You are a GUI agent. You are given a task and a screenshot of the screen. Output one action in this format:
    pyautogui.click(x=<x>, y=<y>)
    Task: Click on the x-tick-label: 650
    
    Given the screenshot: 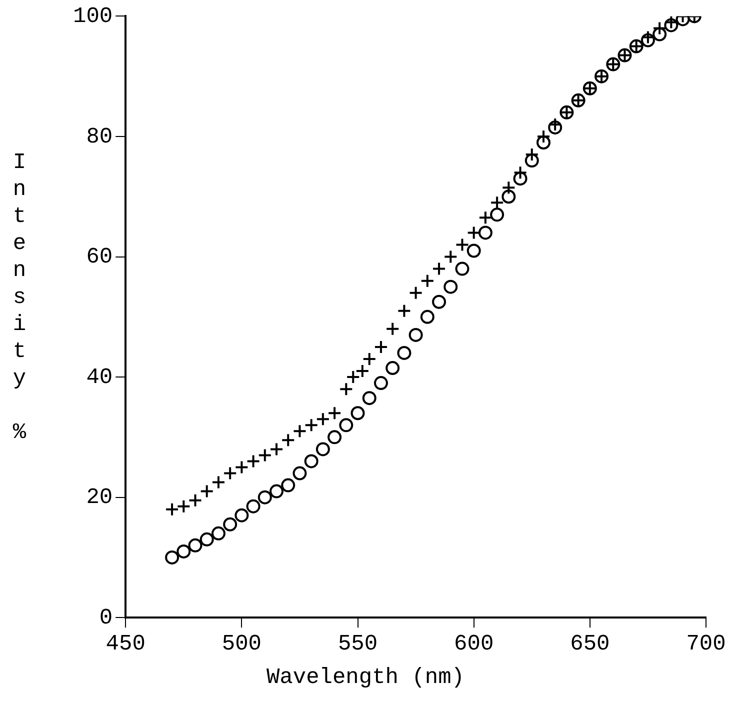 What is the action you would take?
    pyautogui.click(x=590, y=644)
    